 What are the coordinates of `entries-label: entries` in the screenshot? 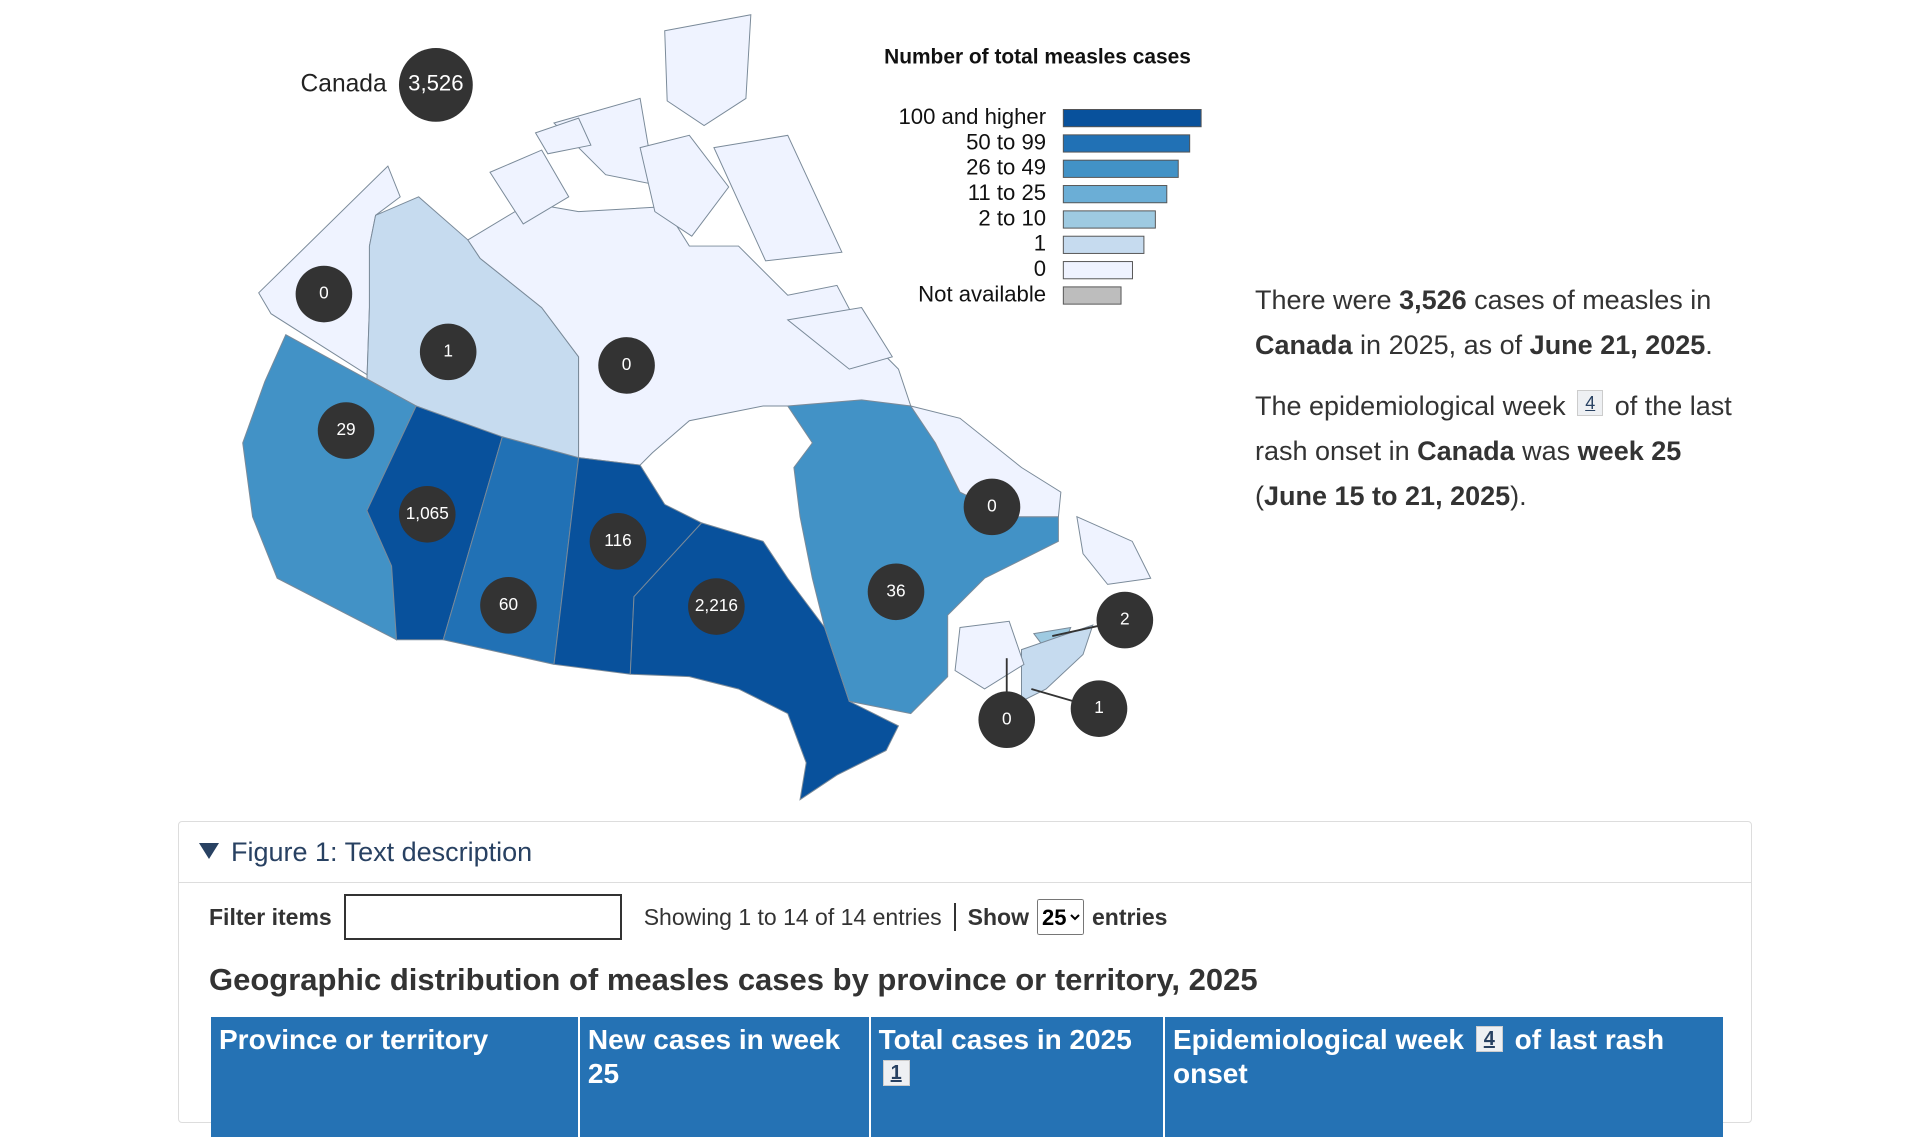 It's located at (1129, 916).